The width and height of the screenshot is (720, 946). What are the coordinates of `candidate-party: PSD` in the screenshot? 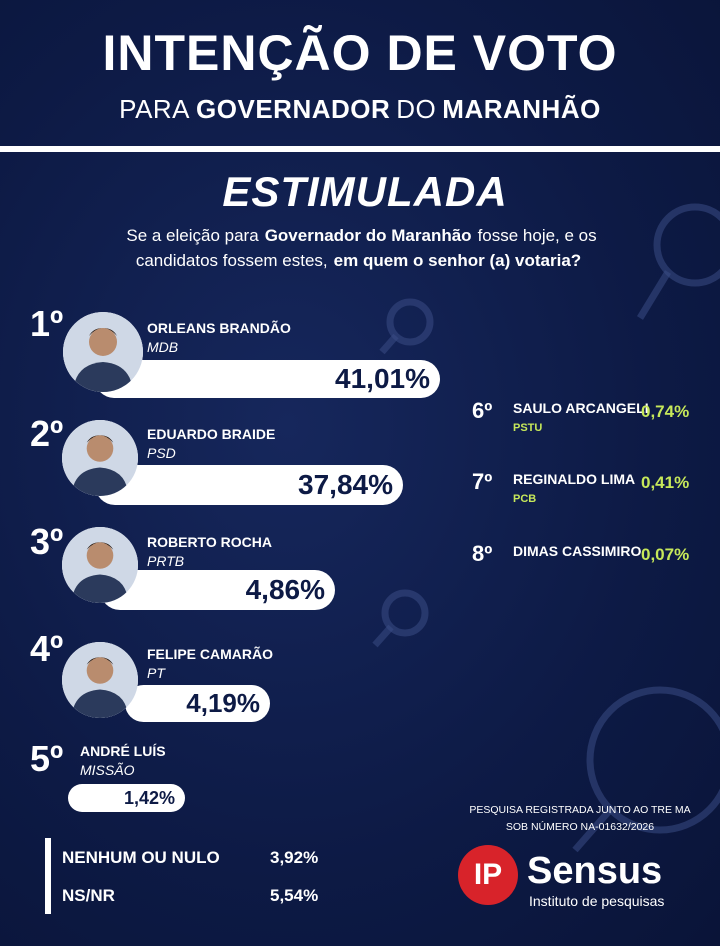 It's located at (161, 453).